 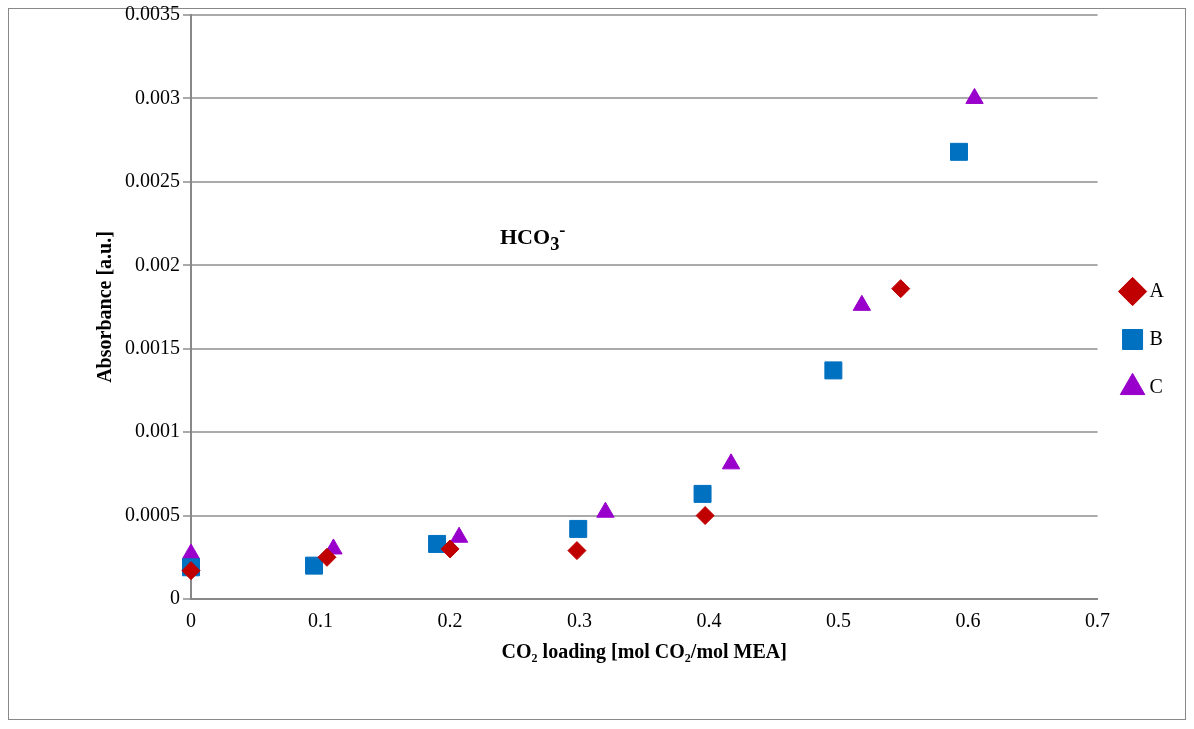 What do you see at coordinates (968, 620) in the screenshot?
I see `x-tick-label: 0.6` at bounding box center [968, 620].